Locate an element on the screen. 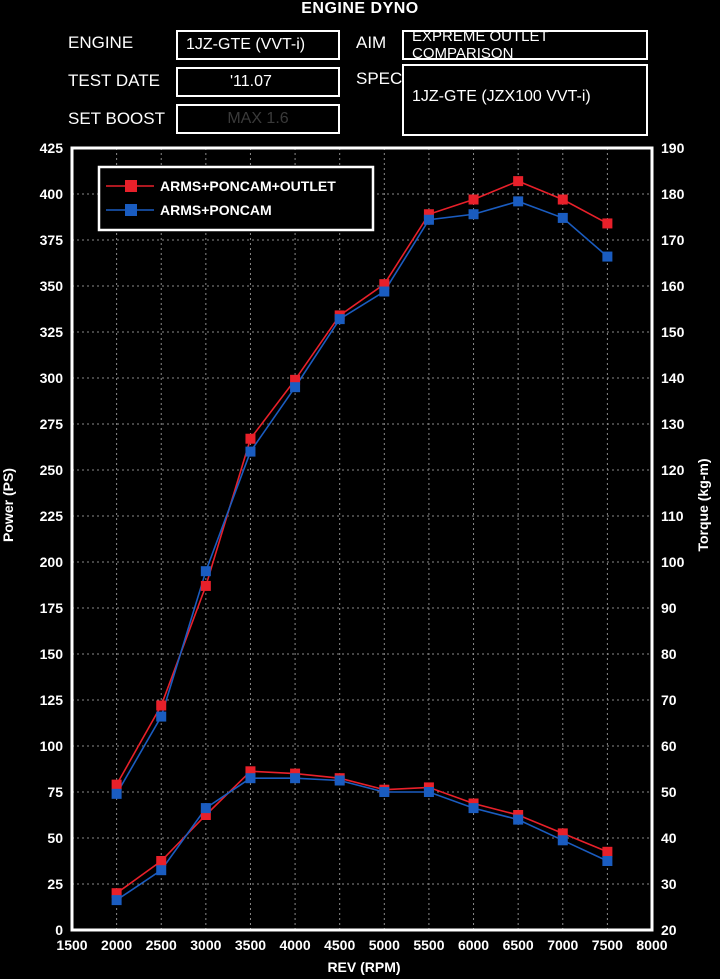  legend-label: ARMS+PONCAM+OUTLET is located at coordinates (248, 186).